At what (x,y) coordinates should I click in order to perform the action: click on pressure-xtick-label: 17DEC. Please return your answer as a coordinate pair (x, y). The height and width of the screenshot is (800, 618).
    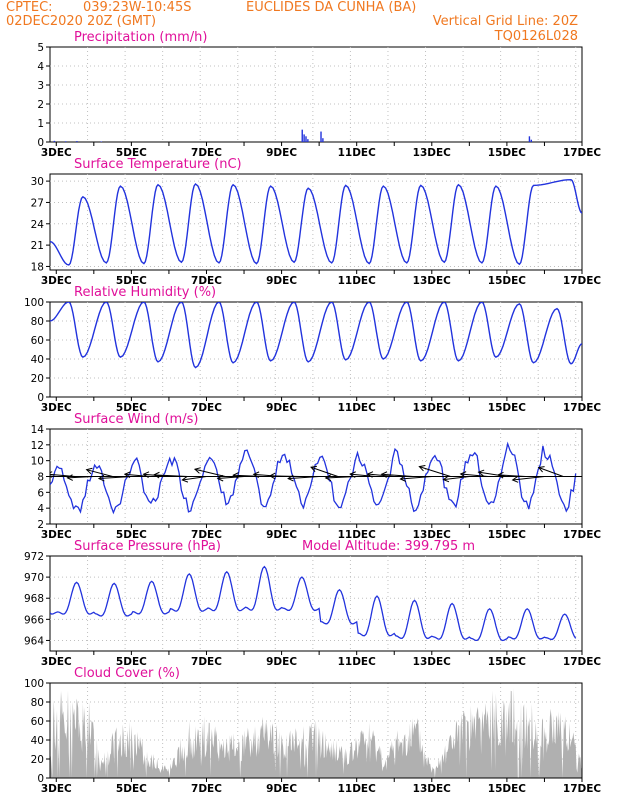
    Looking at the image, I should click on (582, 662).